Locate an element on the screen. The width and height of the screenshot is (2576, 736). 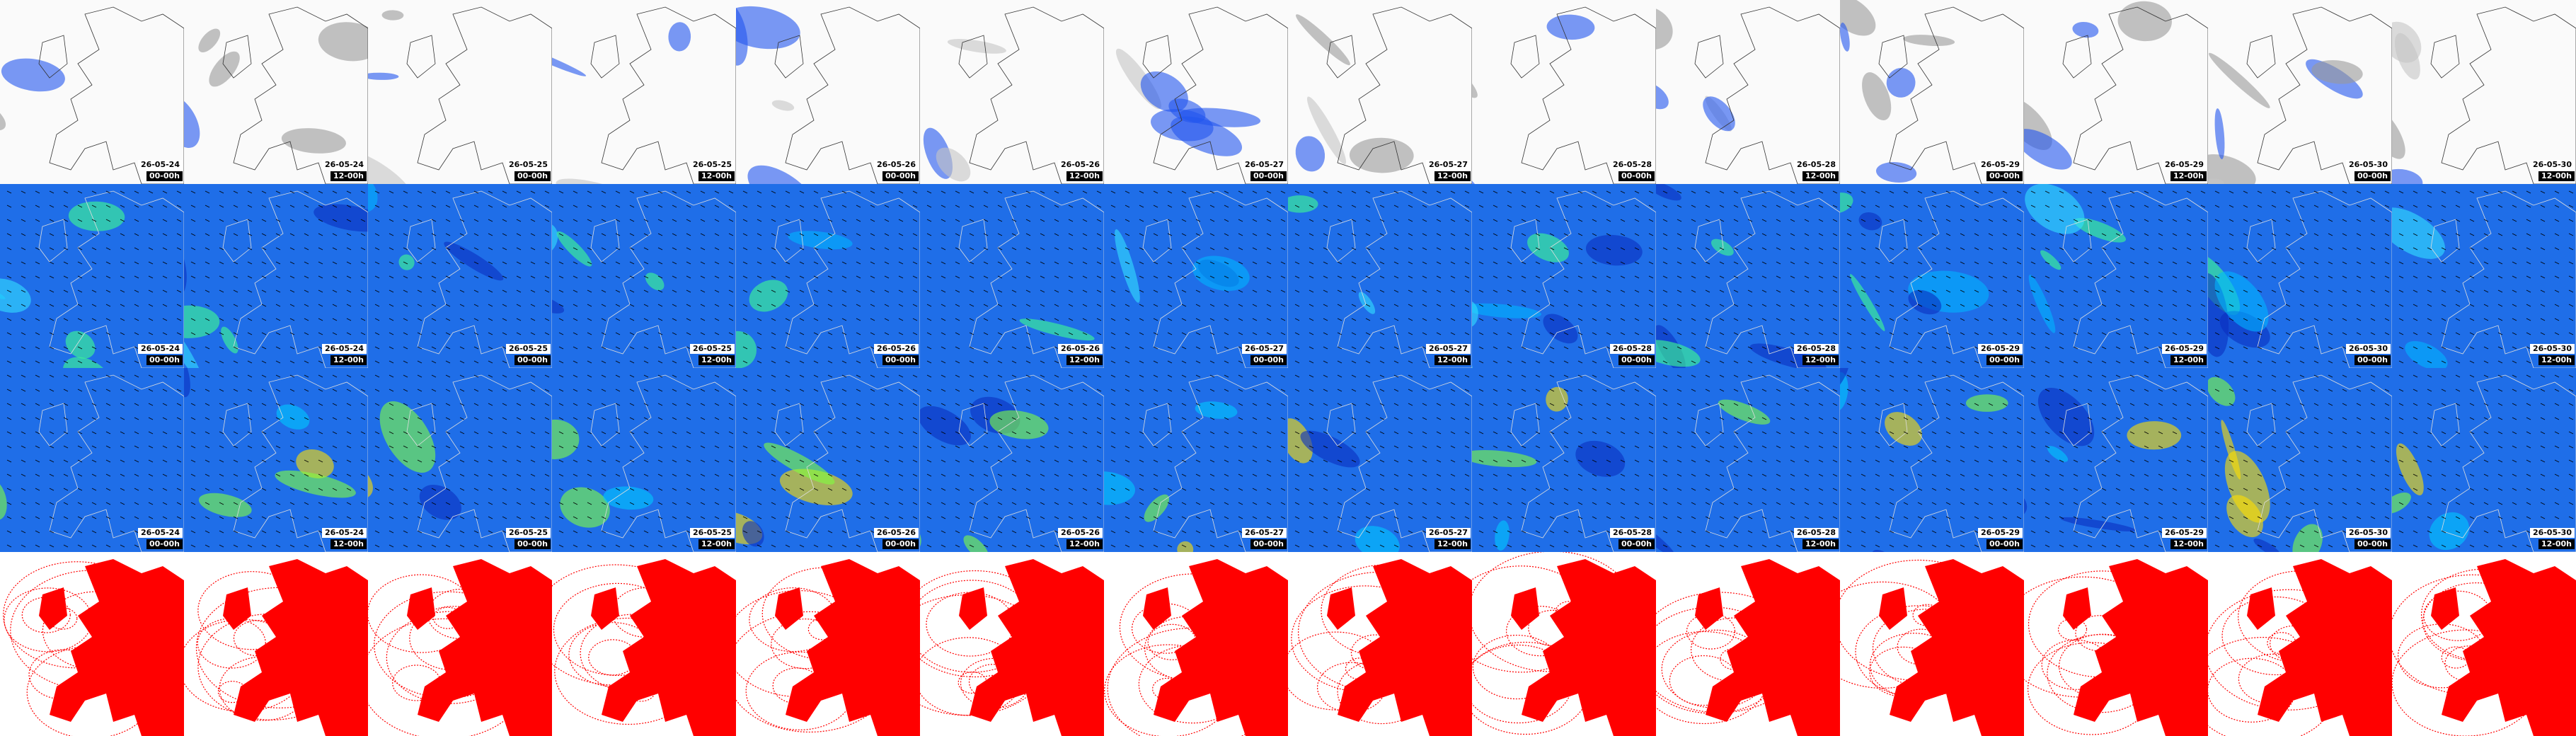
field-blob is located at coordinates (1858, 18).